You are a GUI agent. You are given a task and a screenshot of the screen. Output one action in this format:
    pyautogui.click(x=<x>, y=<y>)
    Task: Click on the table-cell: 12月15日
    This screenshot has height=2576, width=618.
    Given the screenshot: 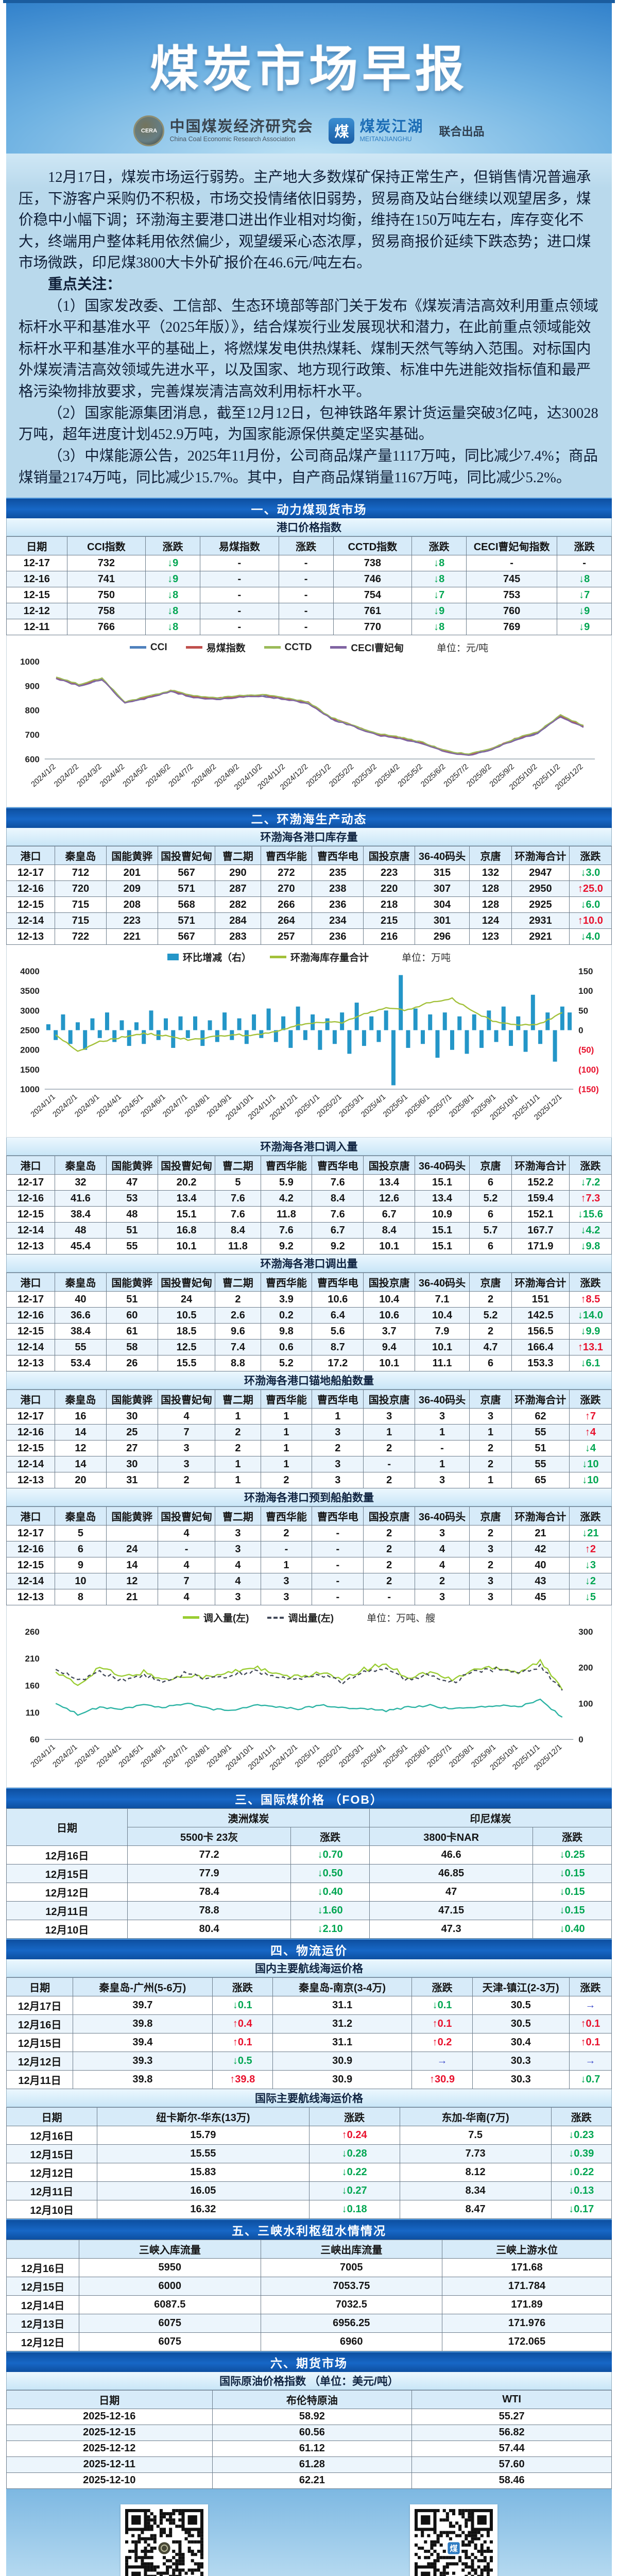 What is the action you would take?
    pyautogui.click(x=40, y=2042)
    